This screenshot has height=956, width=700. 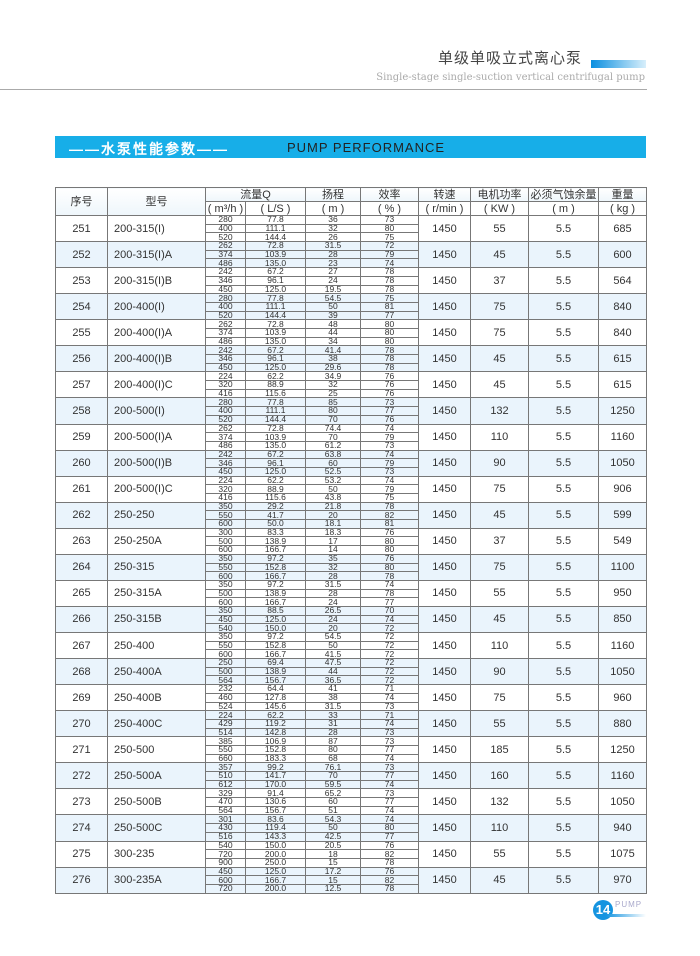 What do you see at coordinates (389, 254) in the screenshot?
I see `cell-eff: 79` at bounding box center [389, 254].